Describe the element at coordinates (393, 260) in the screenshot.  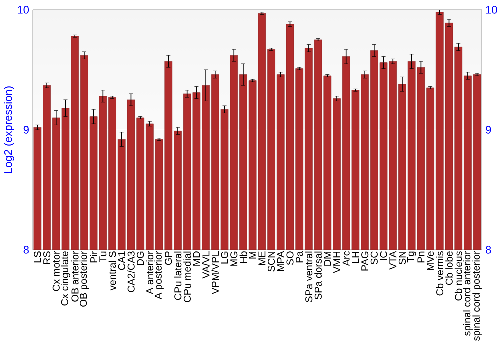
I see `x-tick-label: VTA` at that location.